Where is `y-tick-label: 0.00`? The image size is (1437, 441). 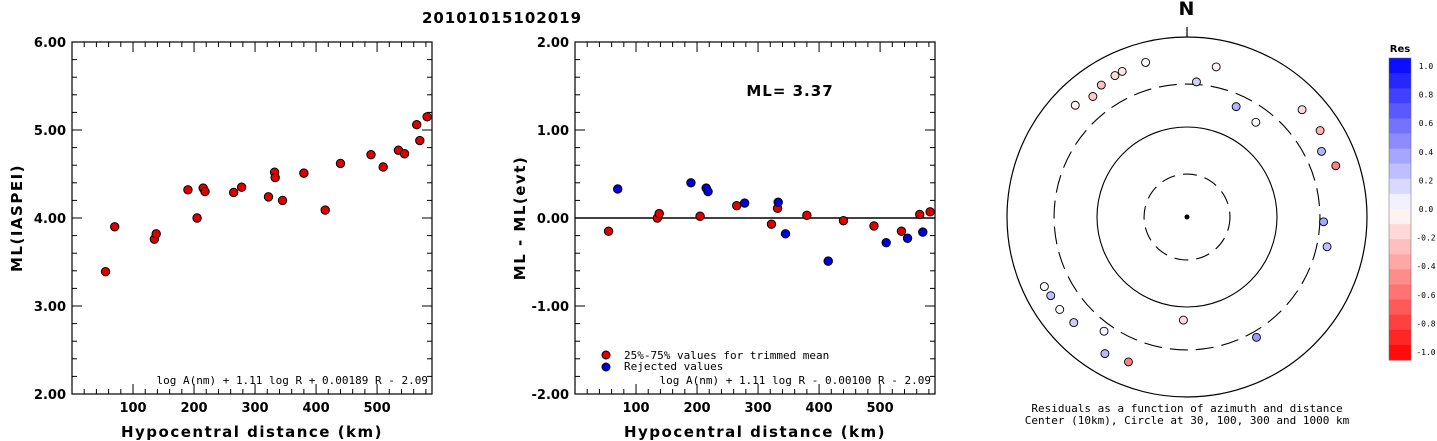 y-tick-label: 0.00 is located at coordinates (553, 219).